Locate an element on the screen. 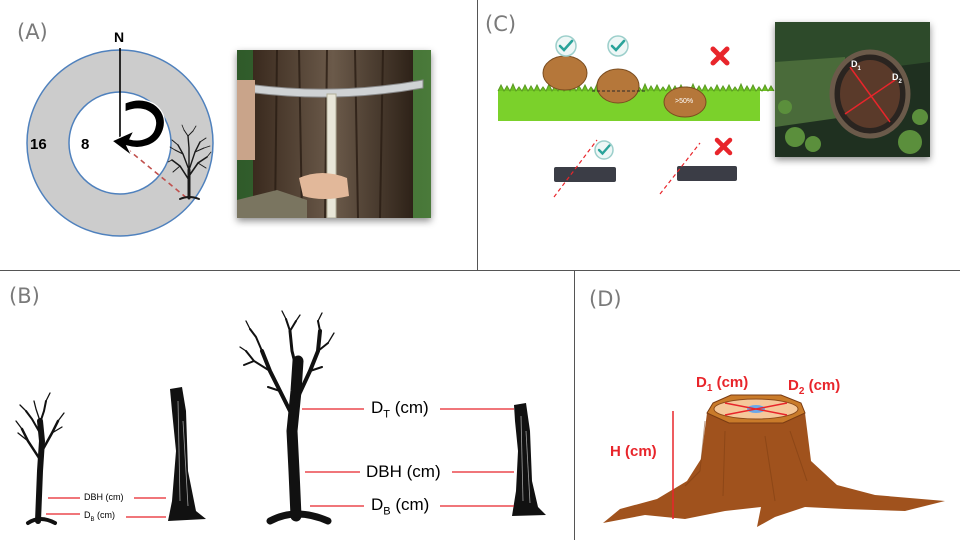 The width and height of the screenshot is (960, 540). d2-label: D2 (cm) is located at coordinates (814, 387).